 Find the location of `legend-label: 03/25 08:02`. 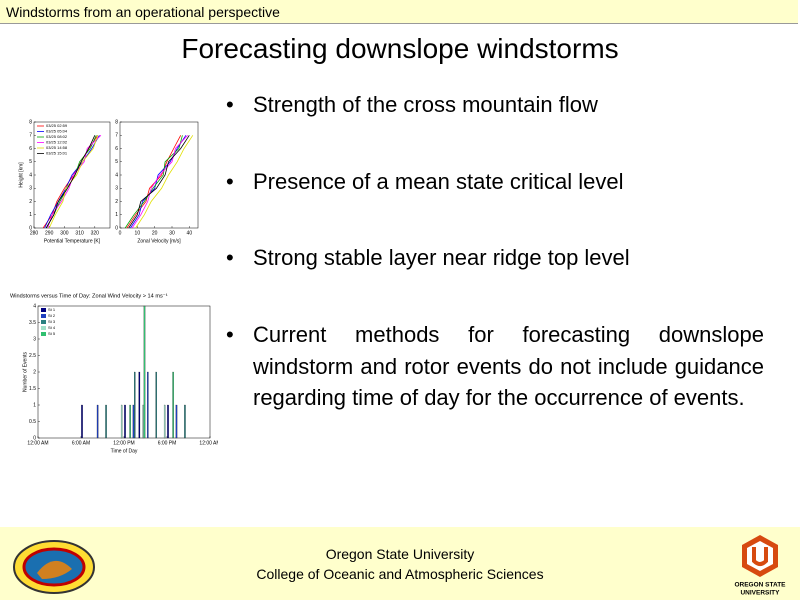

legend-label: 03/25 08:02 is located at coordinates (57, 136).